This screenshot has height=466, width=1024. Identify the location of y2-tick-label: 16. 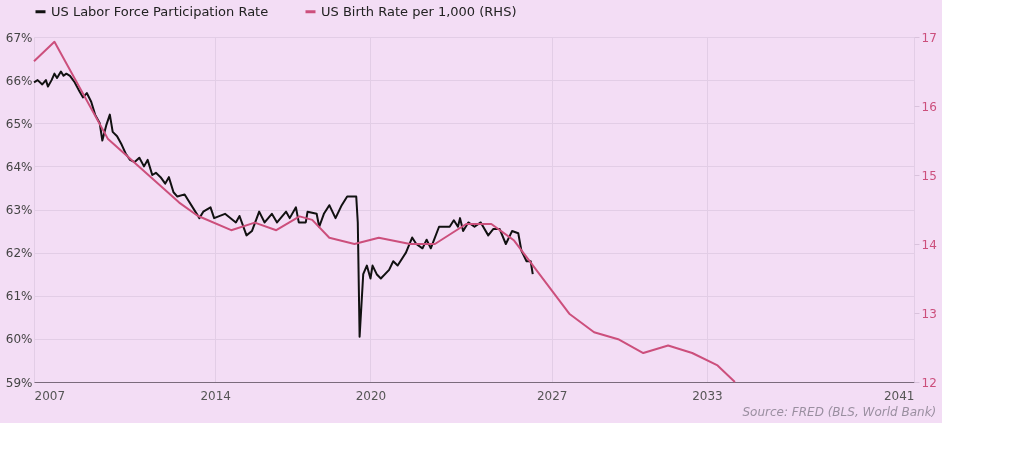
(929, 106).